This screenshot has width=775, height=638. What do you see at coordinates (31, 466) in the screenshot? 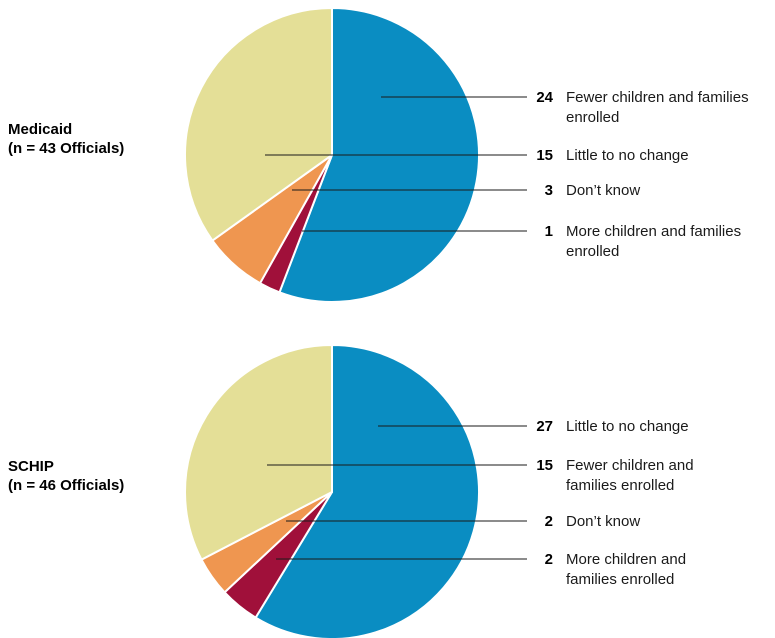
I see `chart-title: SCHIP` at bounding box center [31, 466].